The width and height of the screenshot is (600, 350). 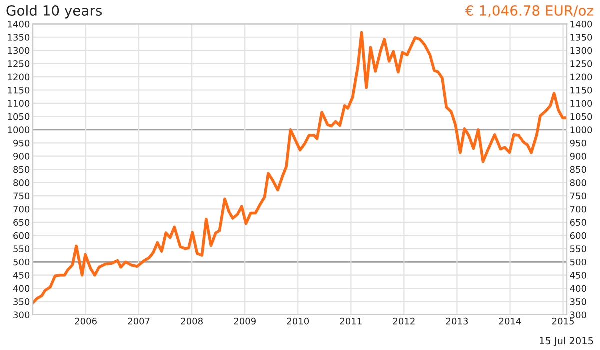 What do you see at coordinates (192, 321) in the screenshot?
I see `x-tick-label: 2008` at bounding box center [192, 321].